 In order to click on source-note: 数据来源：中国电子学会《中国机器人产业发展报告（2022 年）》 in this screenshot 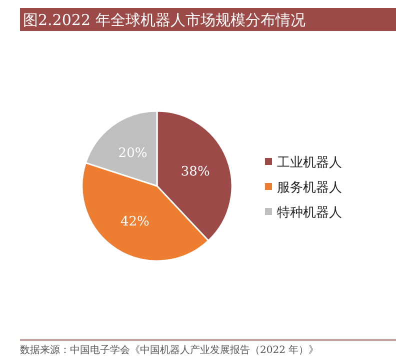, I will do `click(169, 350)`.